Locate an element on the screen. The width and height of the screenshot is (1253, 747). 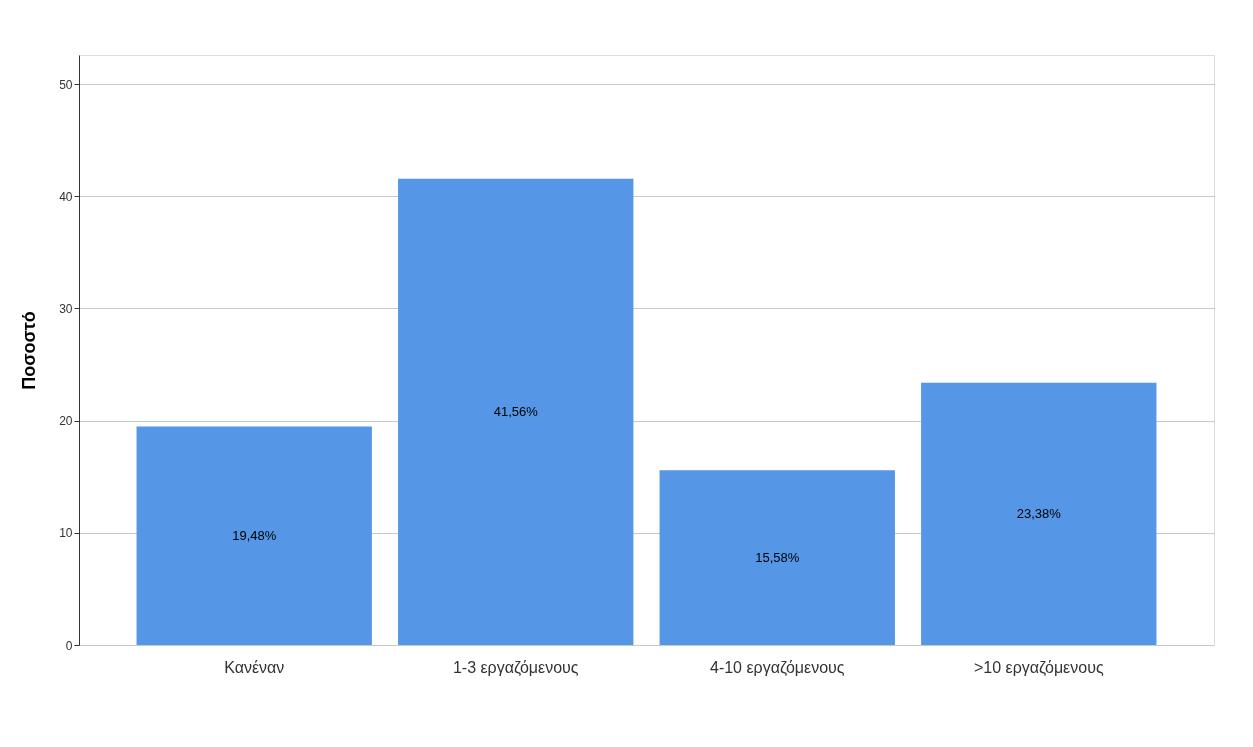
data-label: 19,48% is located at coordinates (254, 535).